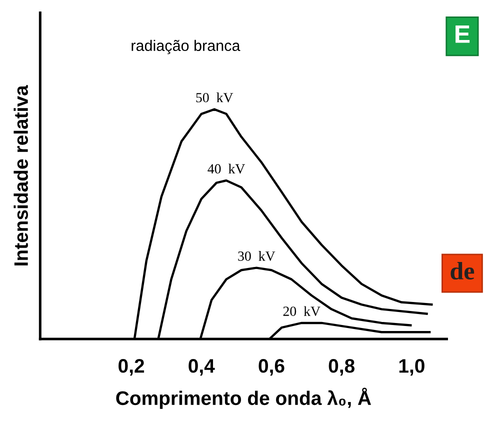  Describe the element at coordinates (201, 367) in the screenshot. I see `x-tick-label: 0,4` at that location.